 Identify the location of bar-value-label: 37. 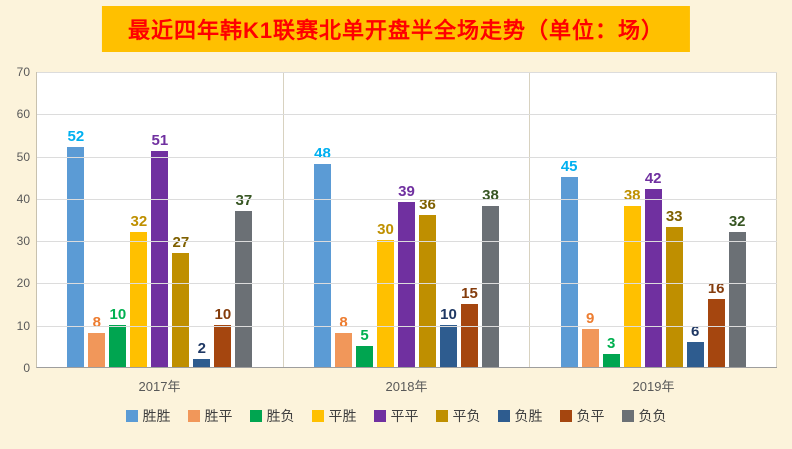
(244, 200).